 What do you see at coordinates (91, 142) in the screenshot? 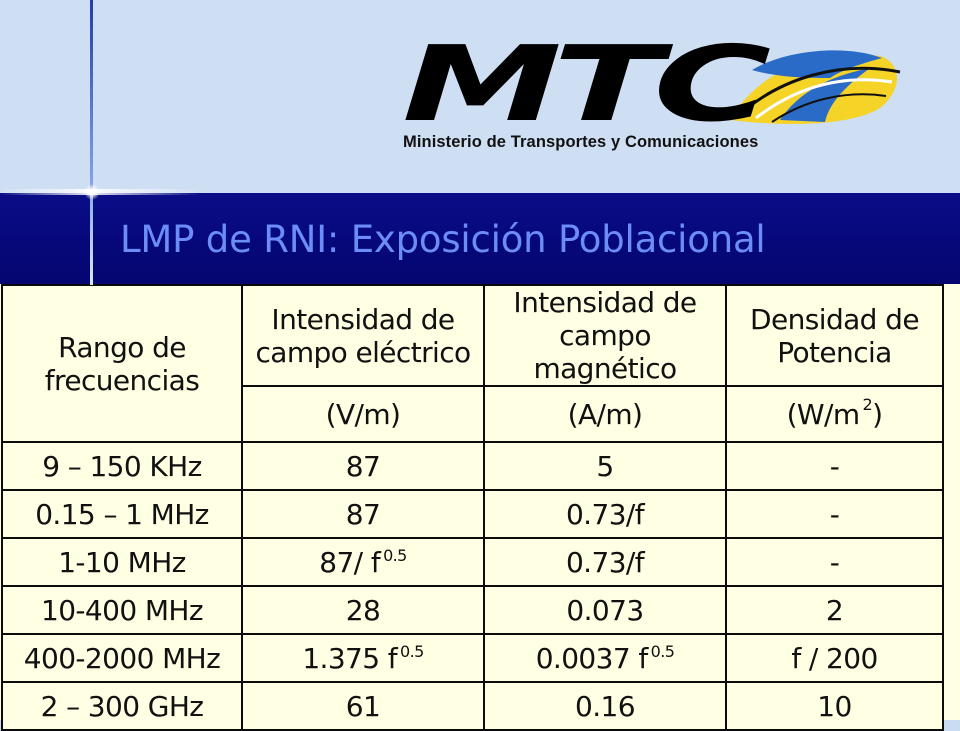
I see `decorative-vertical-line` at bounding box center [91, 142].